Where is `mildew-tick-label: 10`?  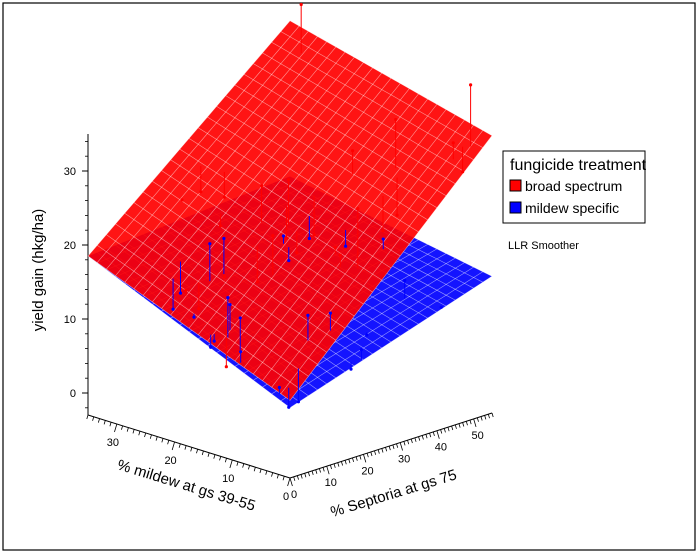
mildew-tick-label: 10 is located at coordinates (228, 479).